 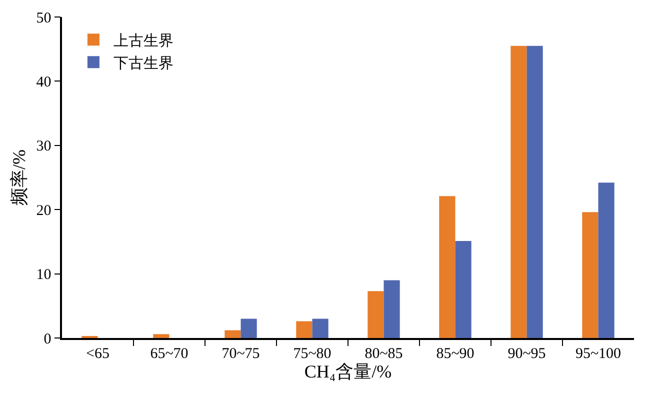 I want to click on x-tick-label: 80~85, so click(x=383, y=354).